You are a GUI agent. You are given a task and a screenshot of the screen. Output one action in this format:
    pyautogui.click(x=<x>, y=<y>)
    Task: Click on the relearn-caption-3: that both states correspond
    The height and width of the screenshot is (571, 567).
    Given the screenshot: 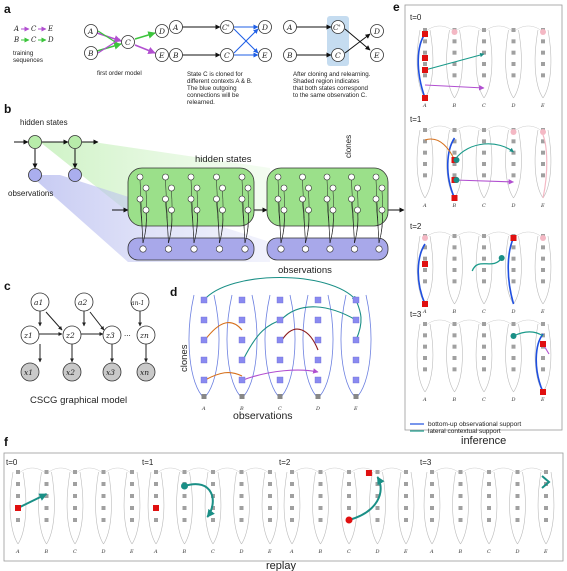 What is the action you would take?
    pyautogui.click(x=331, y=88)
    